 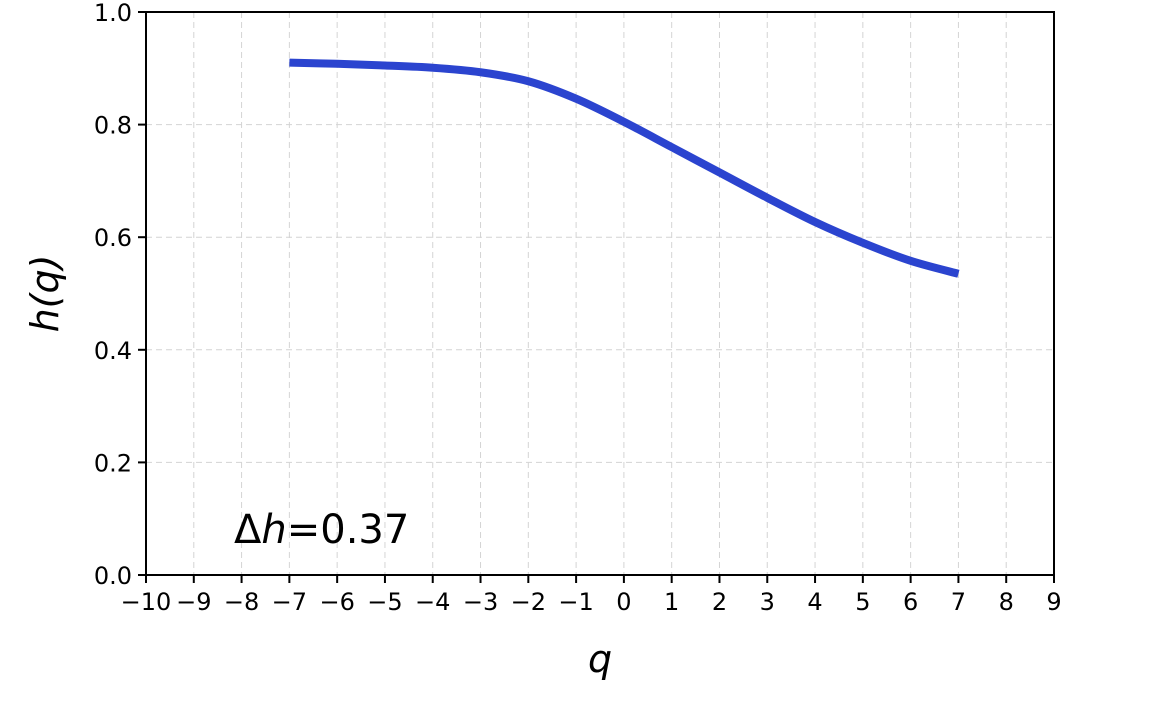 What do you see at coordinates (193, 602) in the screenshot?
I see `x-tick-label: −9` at bounding box center [193, 602].